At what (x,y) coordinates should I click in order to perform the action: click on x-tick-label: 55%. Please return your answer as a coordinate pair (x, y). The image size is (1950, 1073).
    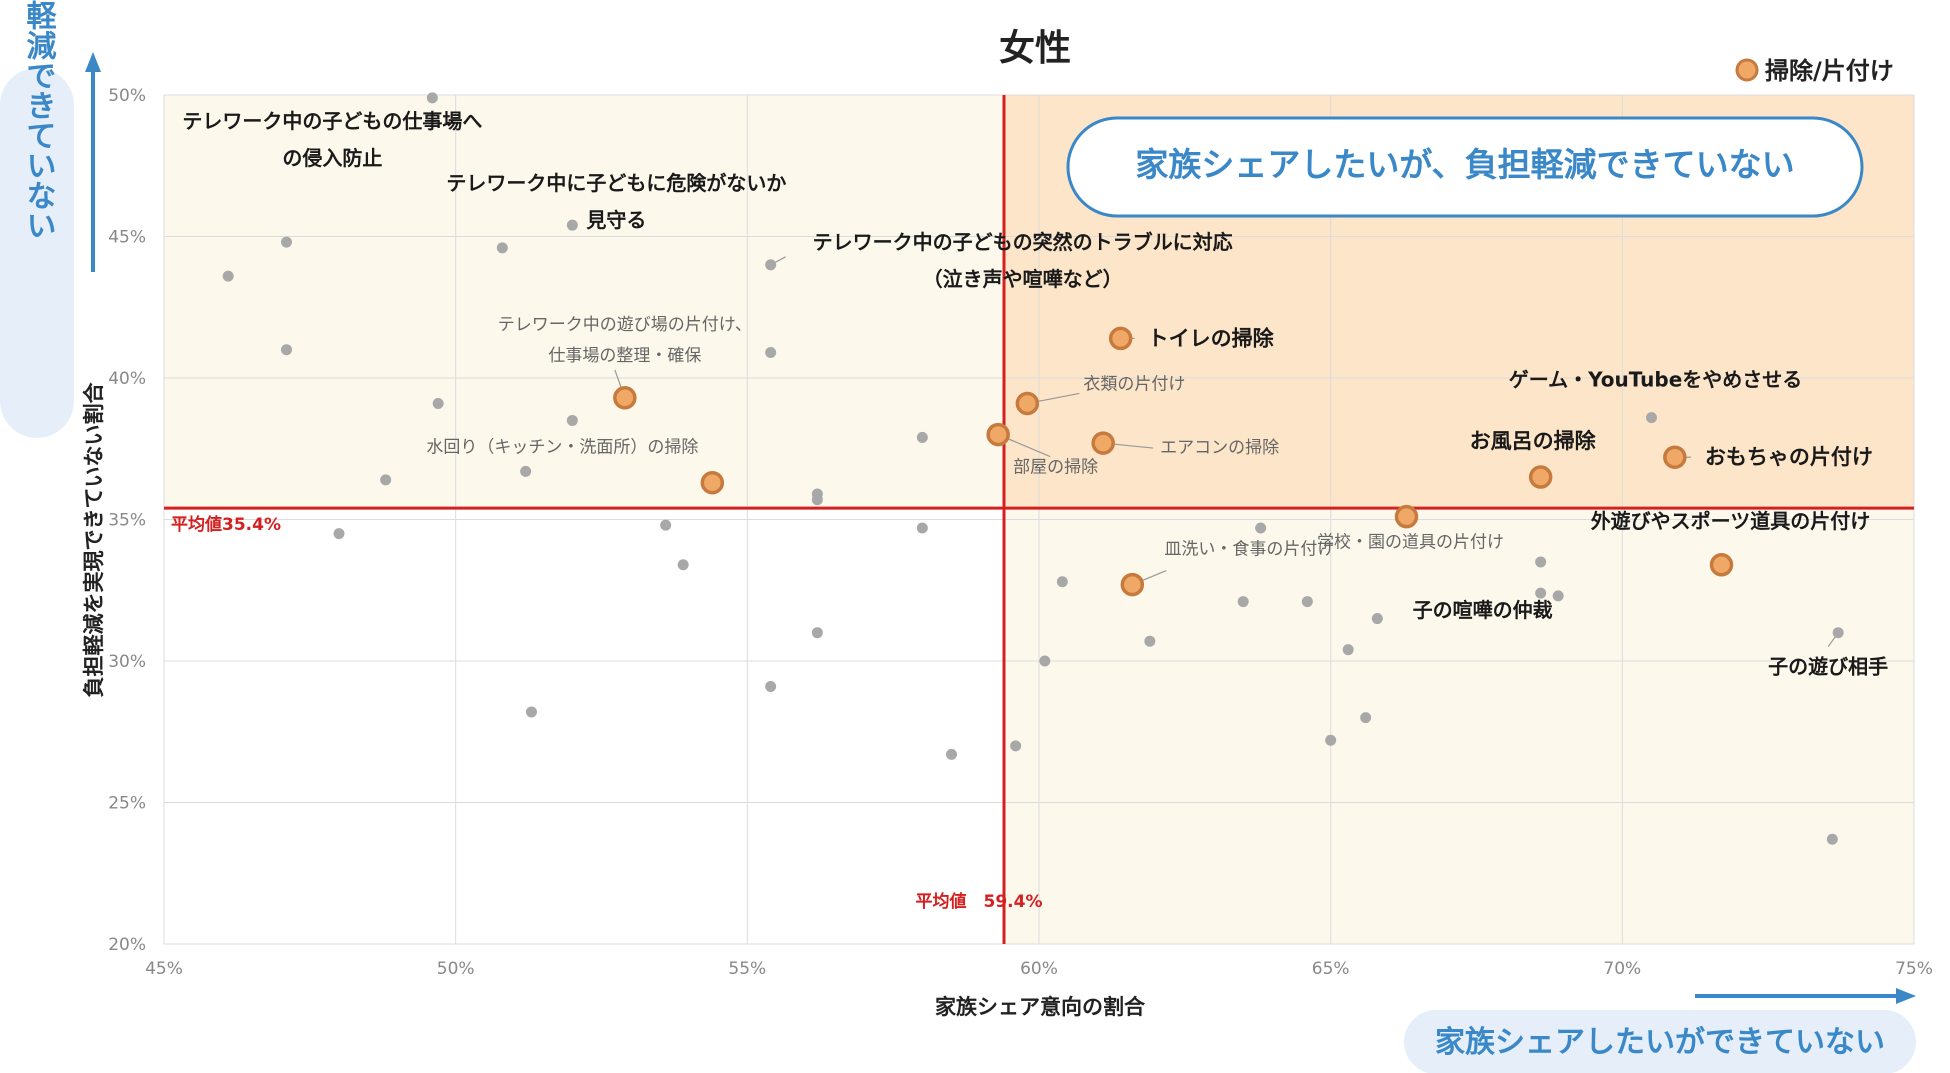
    Looking at the image, I should click on (747, 969).